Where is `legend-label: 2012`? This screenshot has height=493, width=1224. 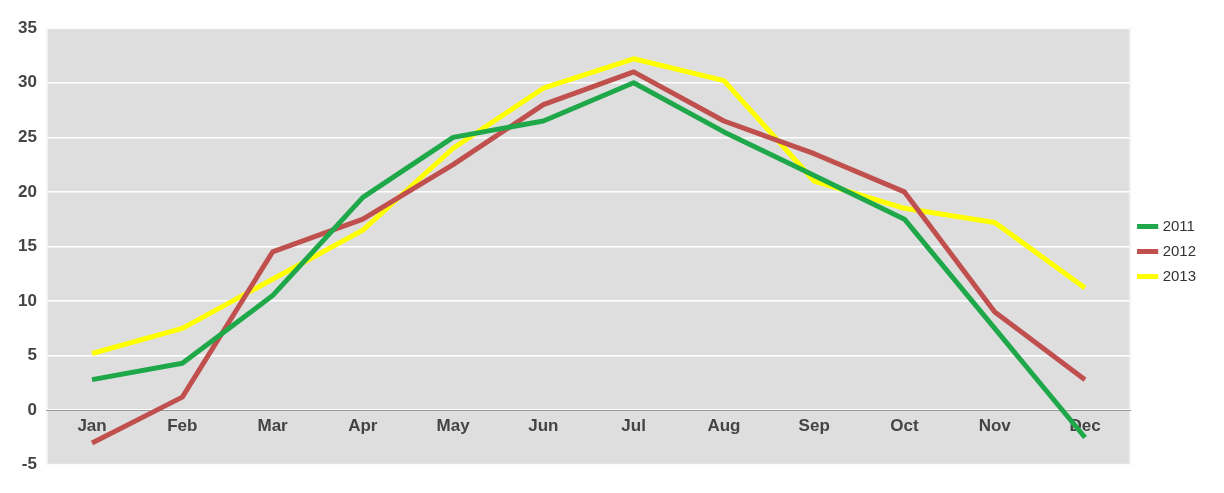 legend-label: 2012 is located at coordinates (1179, 250).